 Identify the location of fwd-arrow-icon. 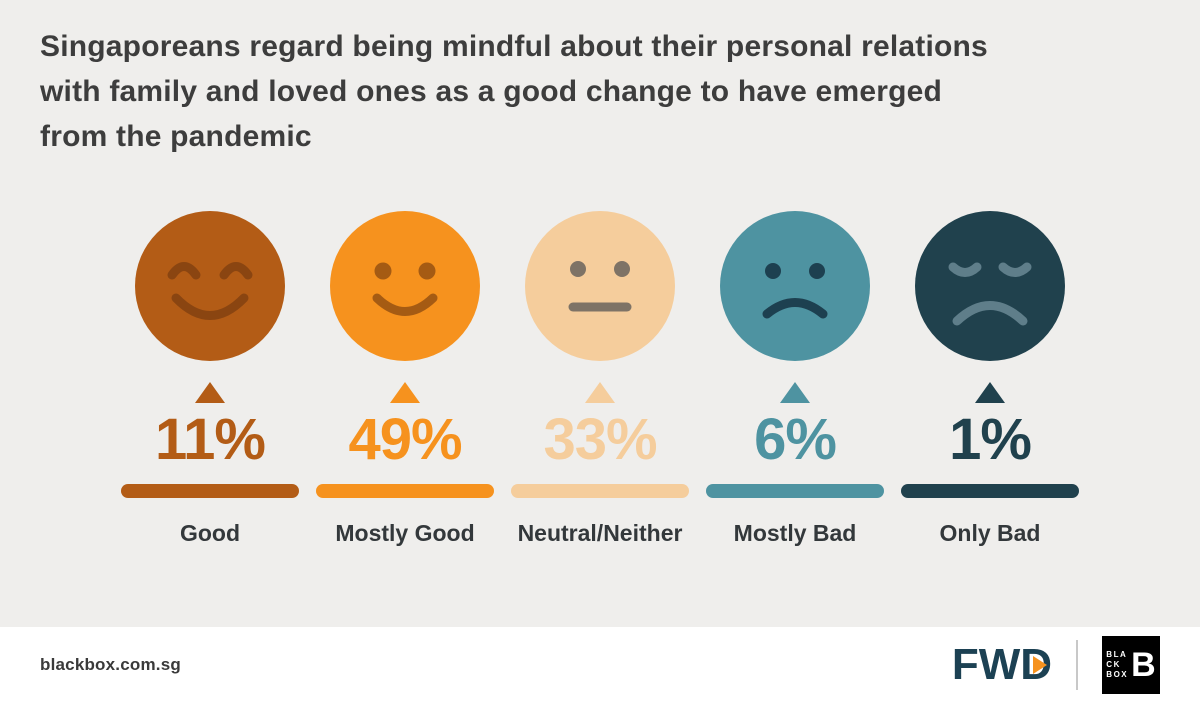
(1040, 665).